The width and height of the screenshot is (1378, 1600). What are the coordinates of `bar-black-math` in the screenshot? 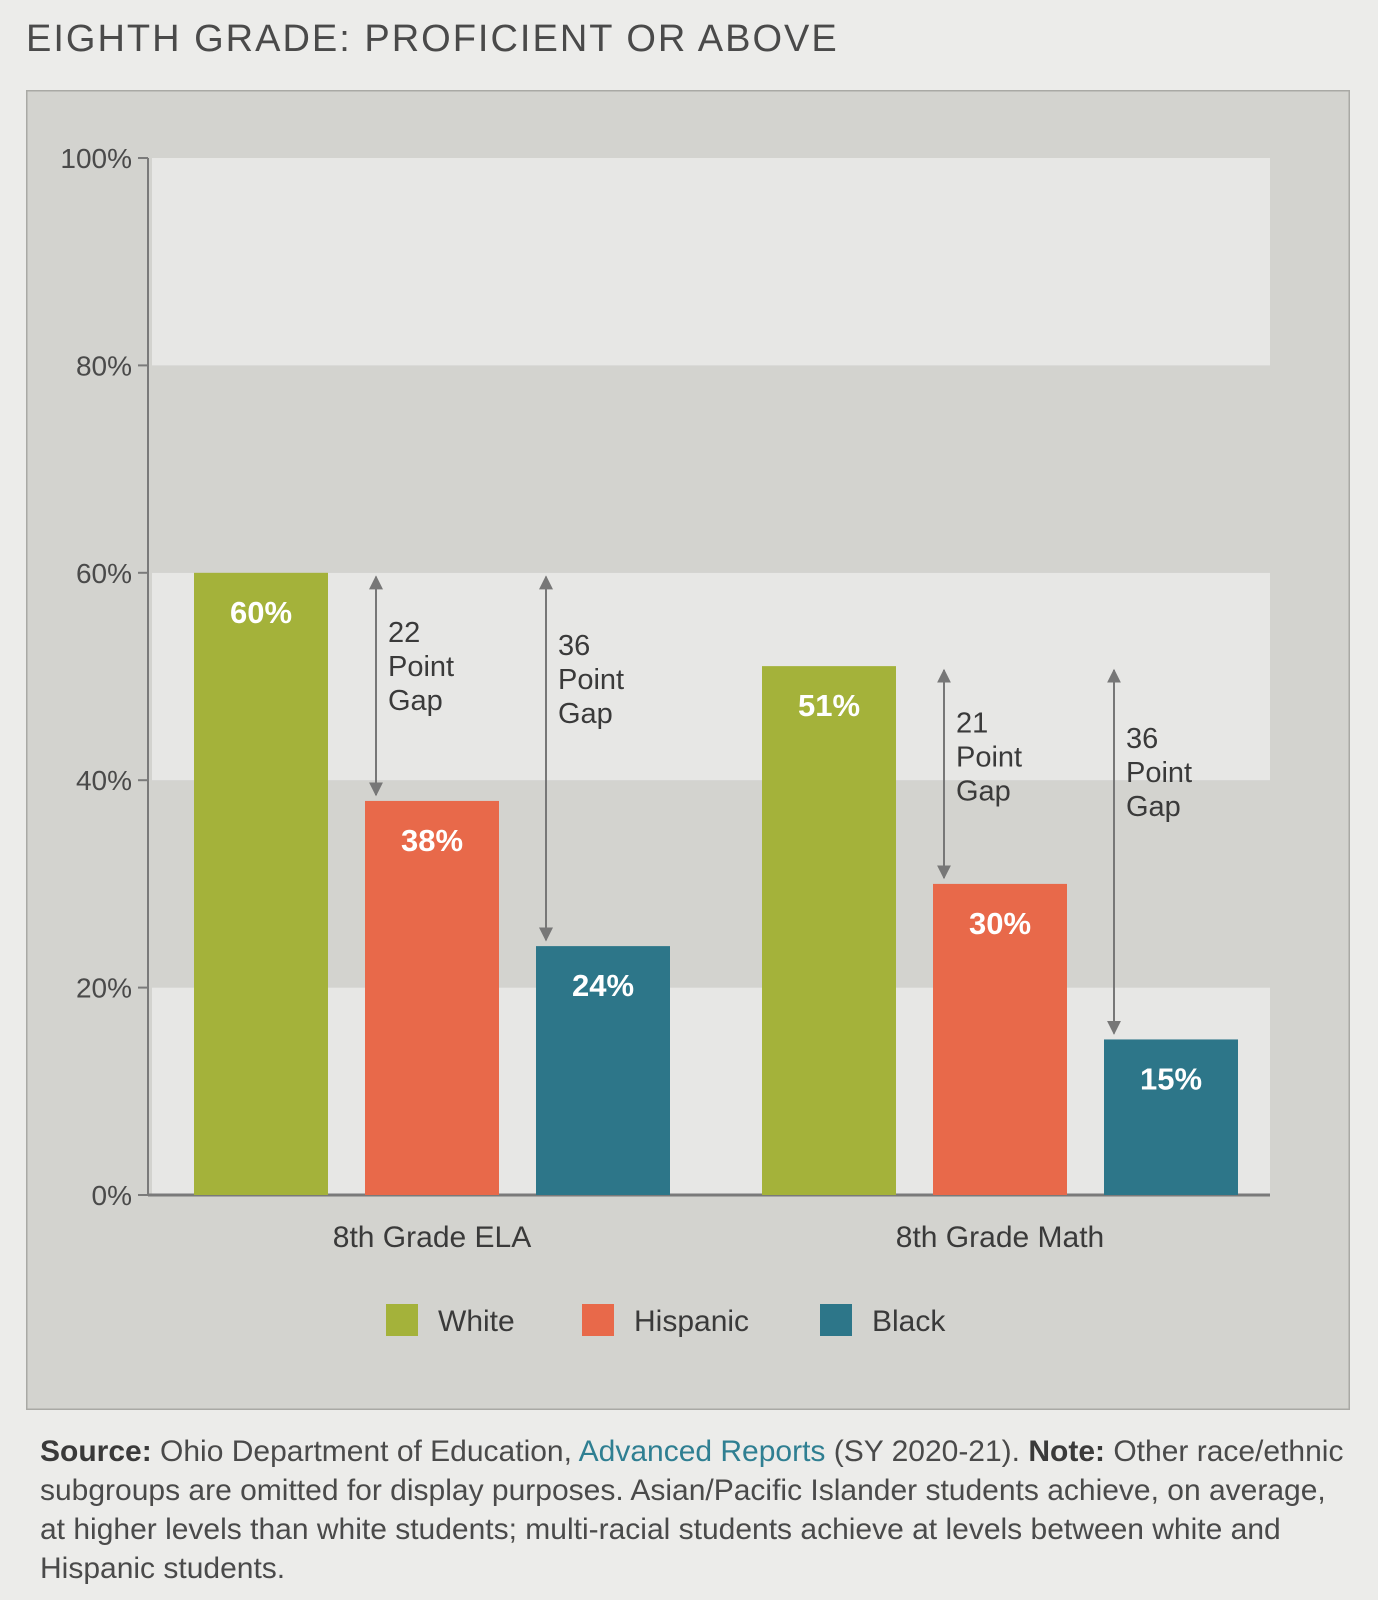 It's located at (1171, 1117).